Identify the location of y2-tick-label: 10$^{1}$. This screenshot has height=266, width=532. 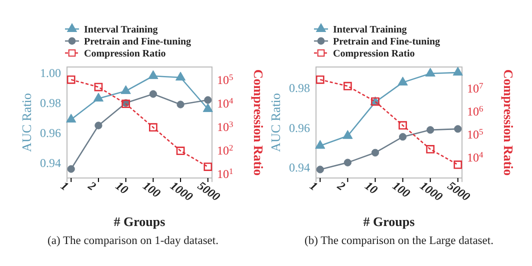
(225, 174).